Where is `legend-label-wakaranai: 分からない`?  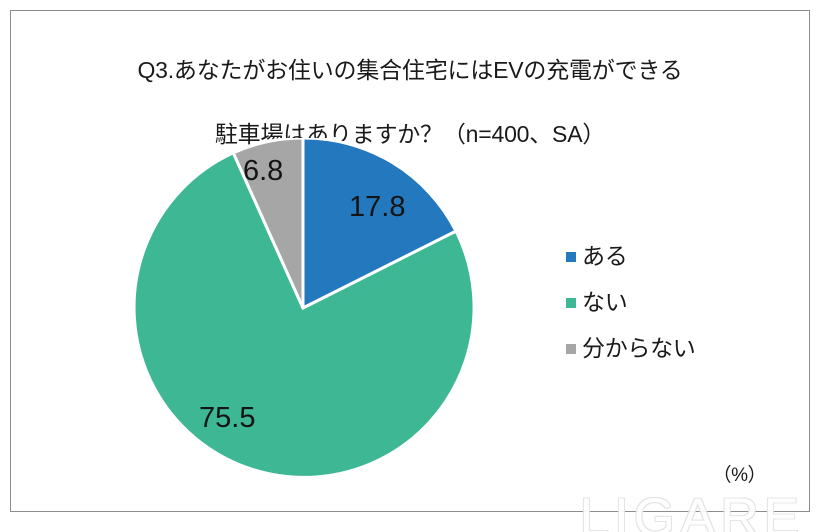 legend-label-wakaranai: 分からない is located at coordinates (639, 347).